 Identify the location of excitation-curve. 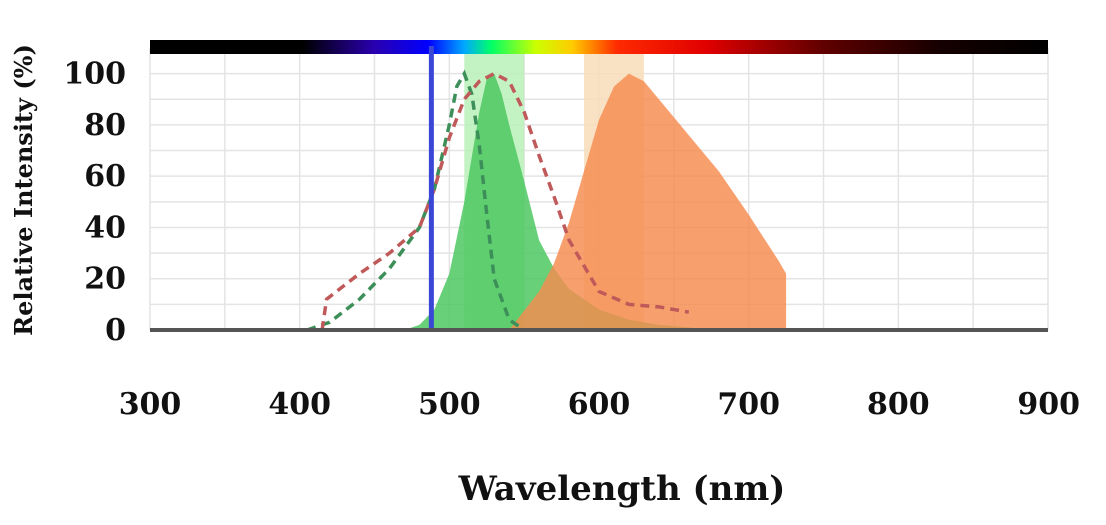
(416, 200).